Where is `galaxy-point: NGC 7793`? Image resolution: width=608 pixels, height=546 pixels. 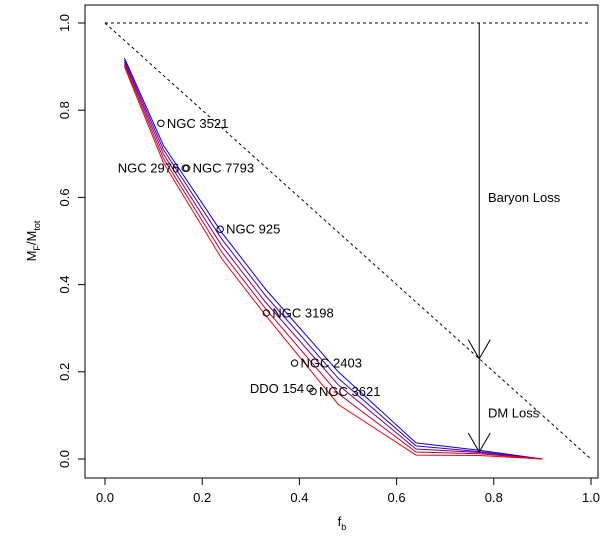 galaxy-point: NGC 7793 is located at coordinates (218, 168).